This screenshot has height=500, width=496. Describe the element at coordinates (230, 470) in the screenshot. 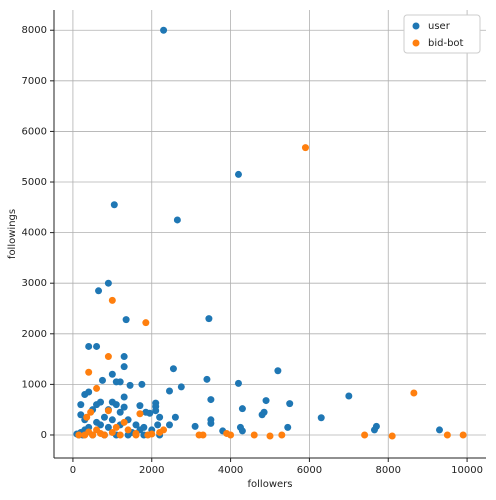

I see `x-tick-label: 4000` at that location.